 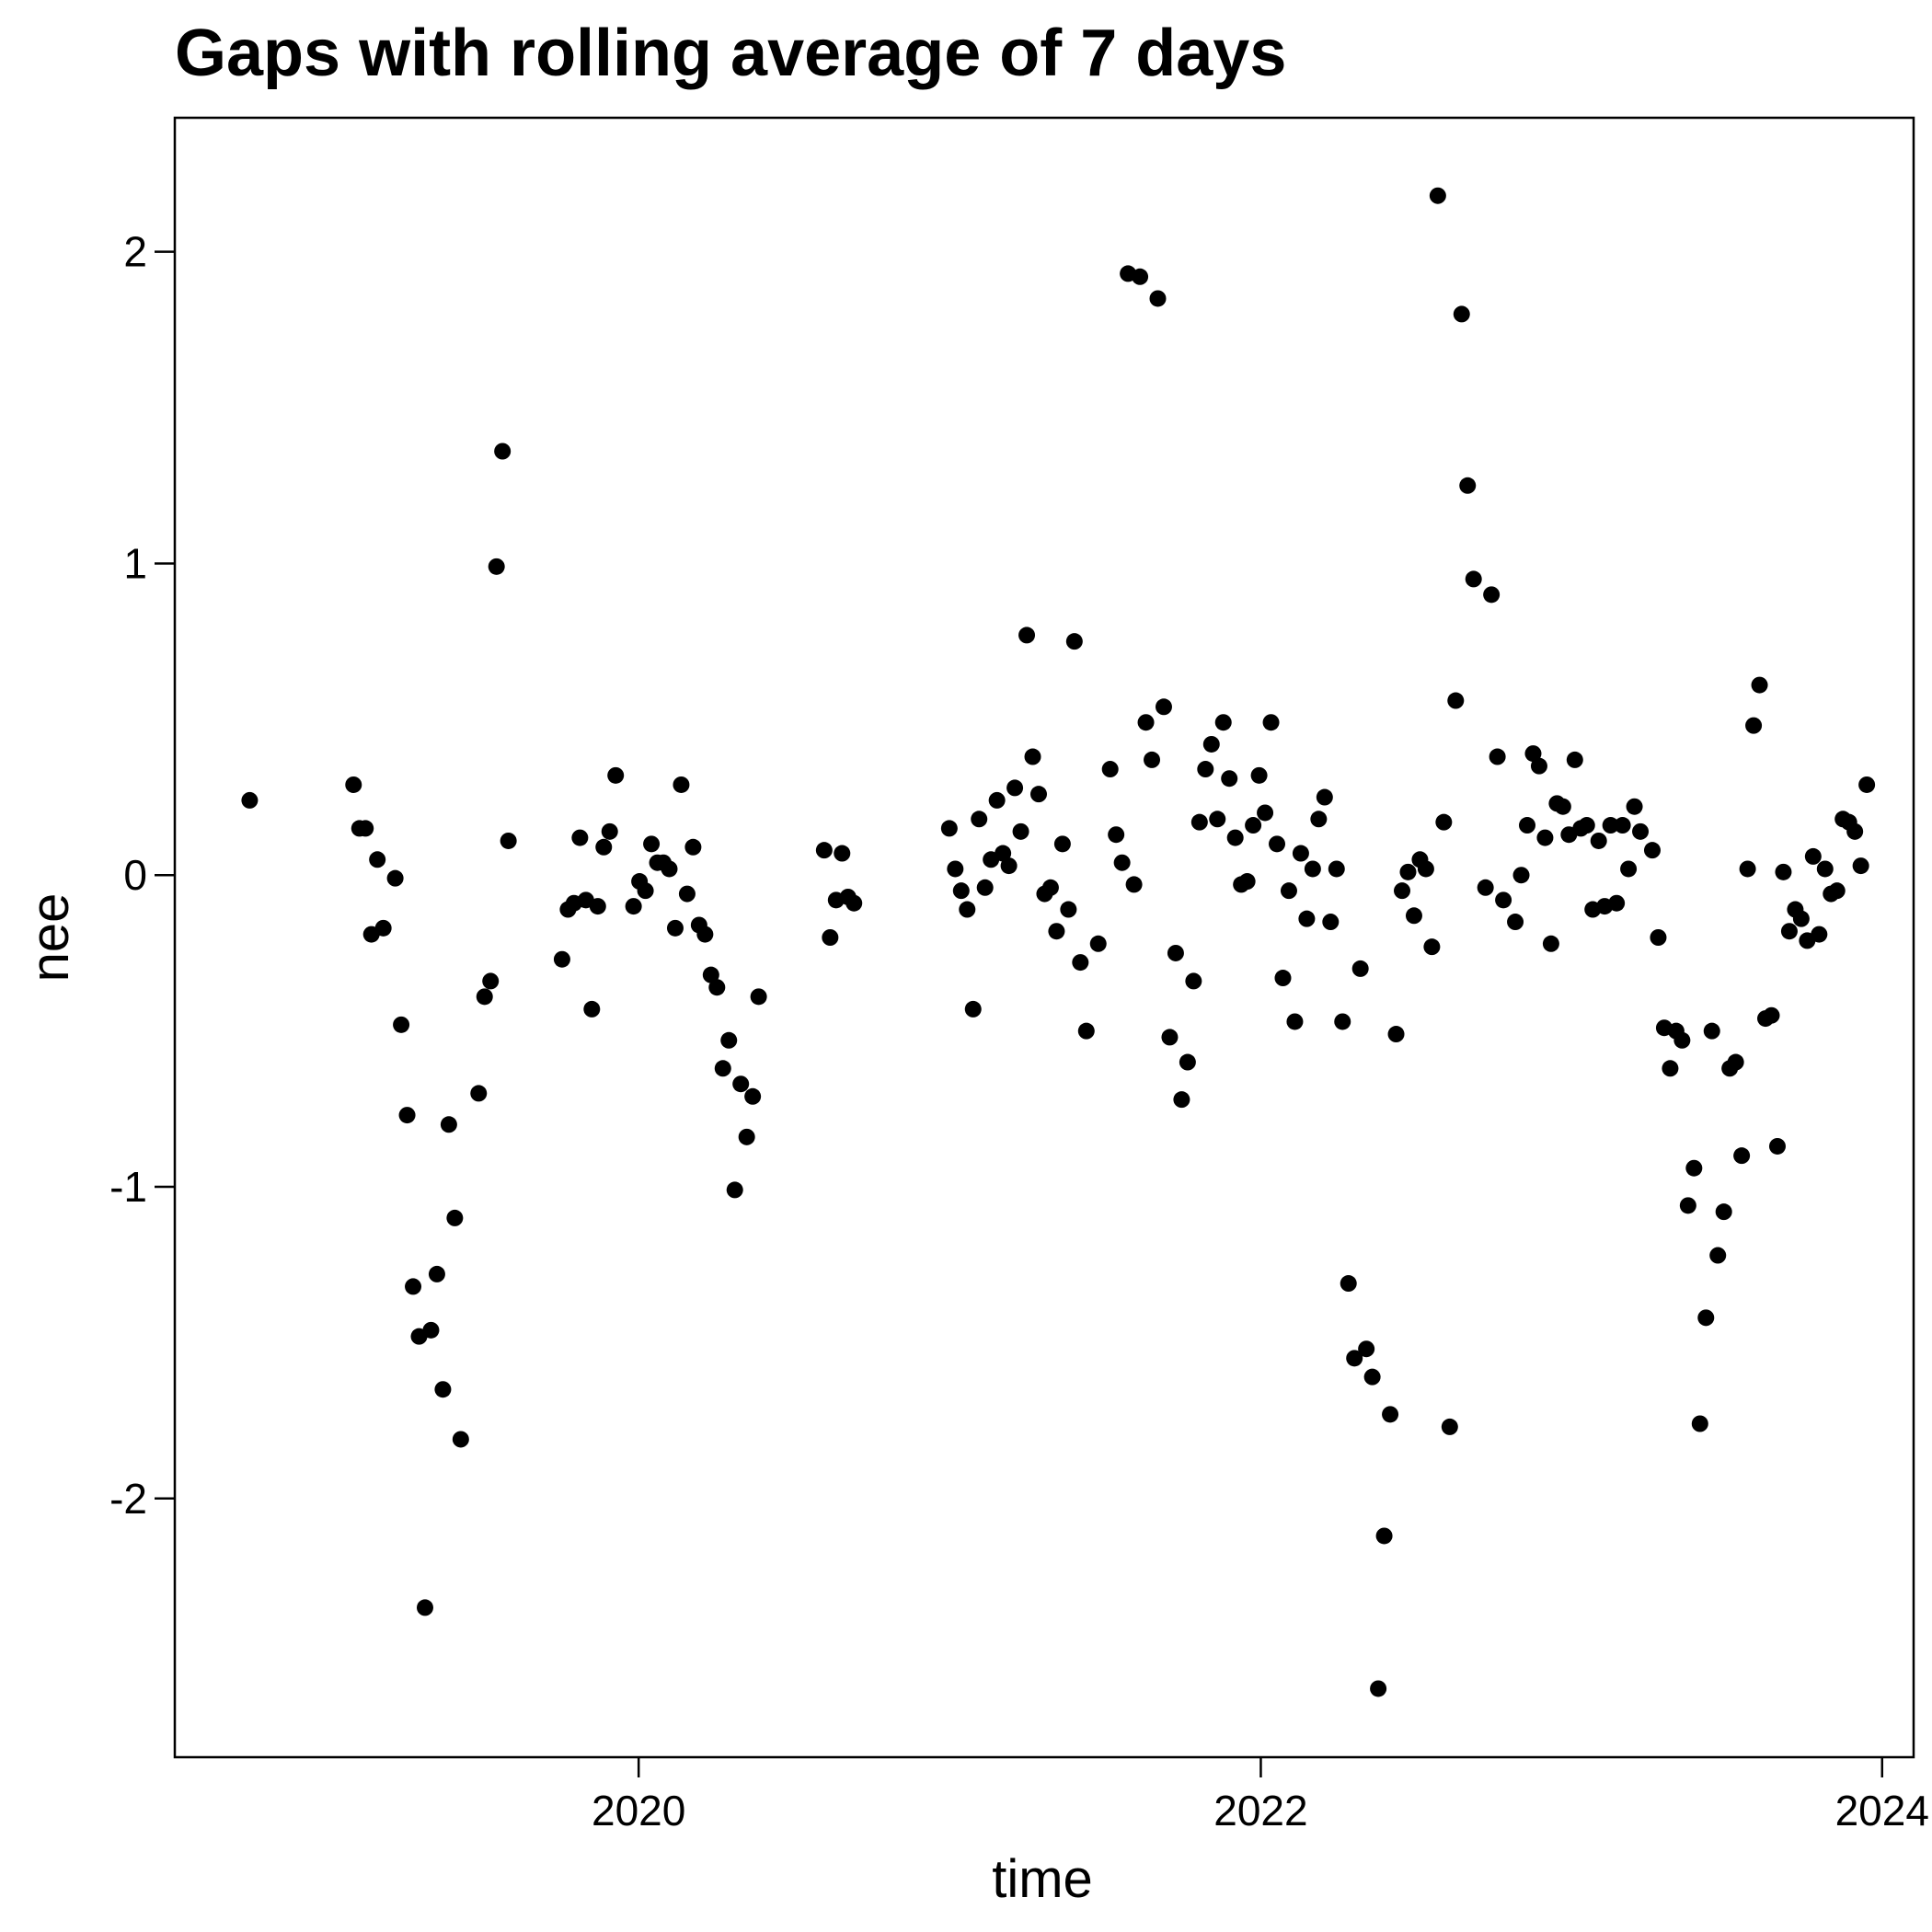 What do you see at coordinates (1260, 1795) in the screenshot?
I see `x-axis: 2020 2022 2024` at bounding box center [1260, 1795].